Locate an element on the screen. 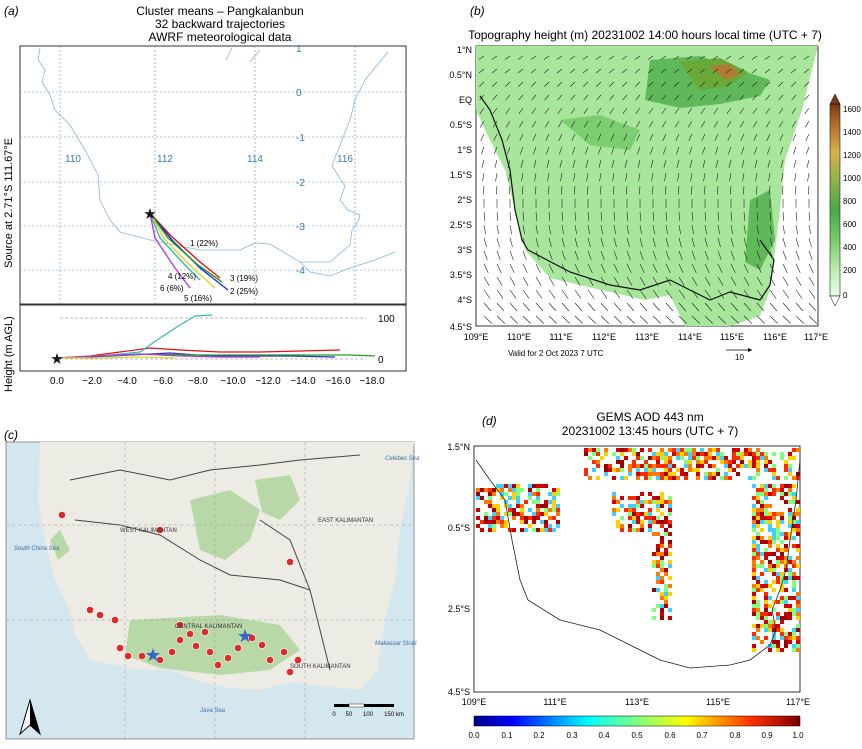  lat-label: 3°S is located at coordinates (464, 250).